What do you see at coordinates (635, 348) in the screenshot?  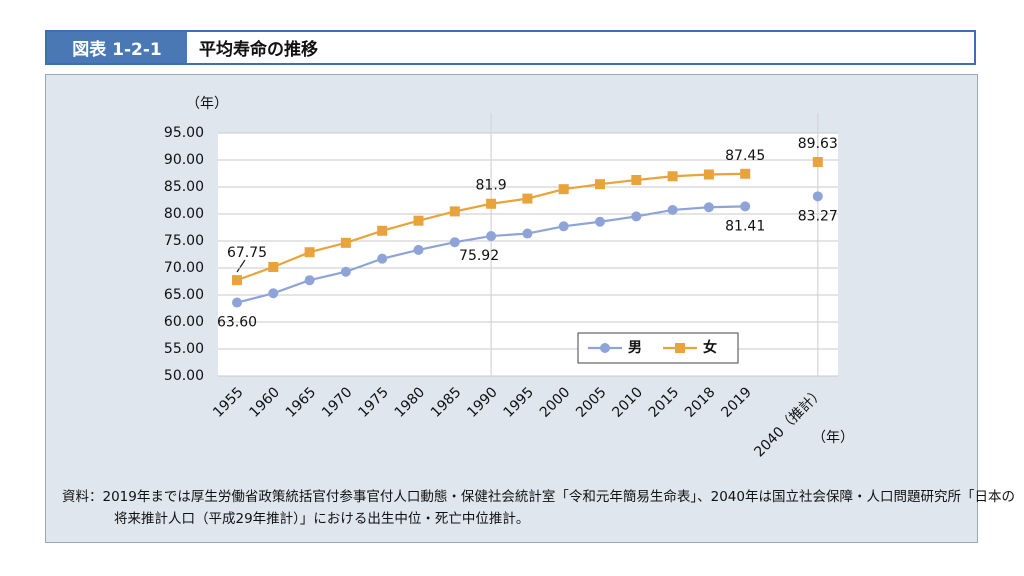 I see `legend-label: 男` at bounding box center [635, 348].